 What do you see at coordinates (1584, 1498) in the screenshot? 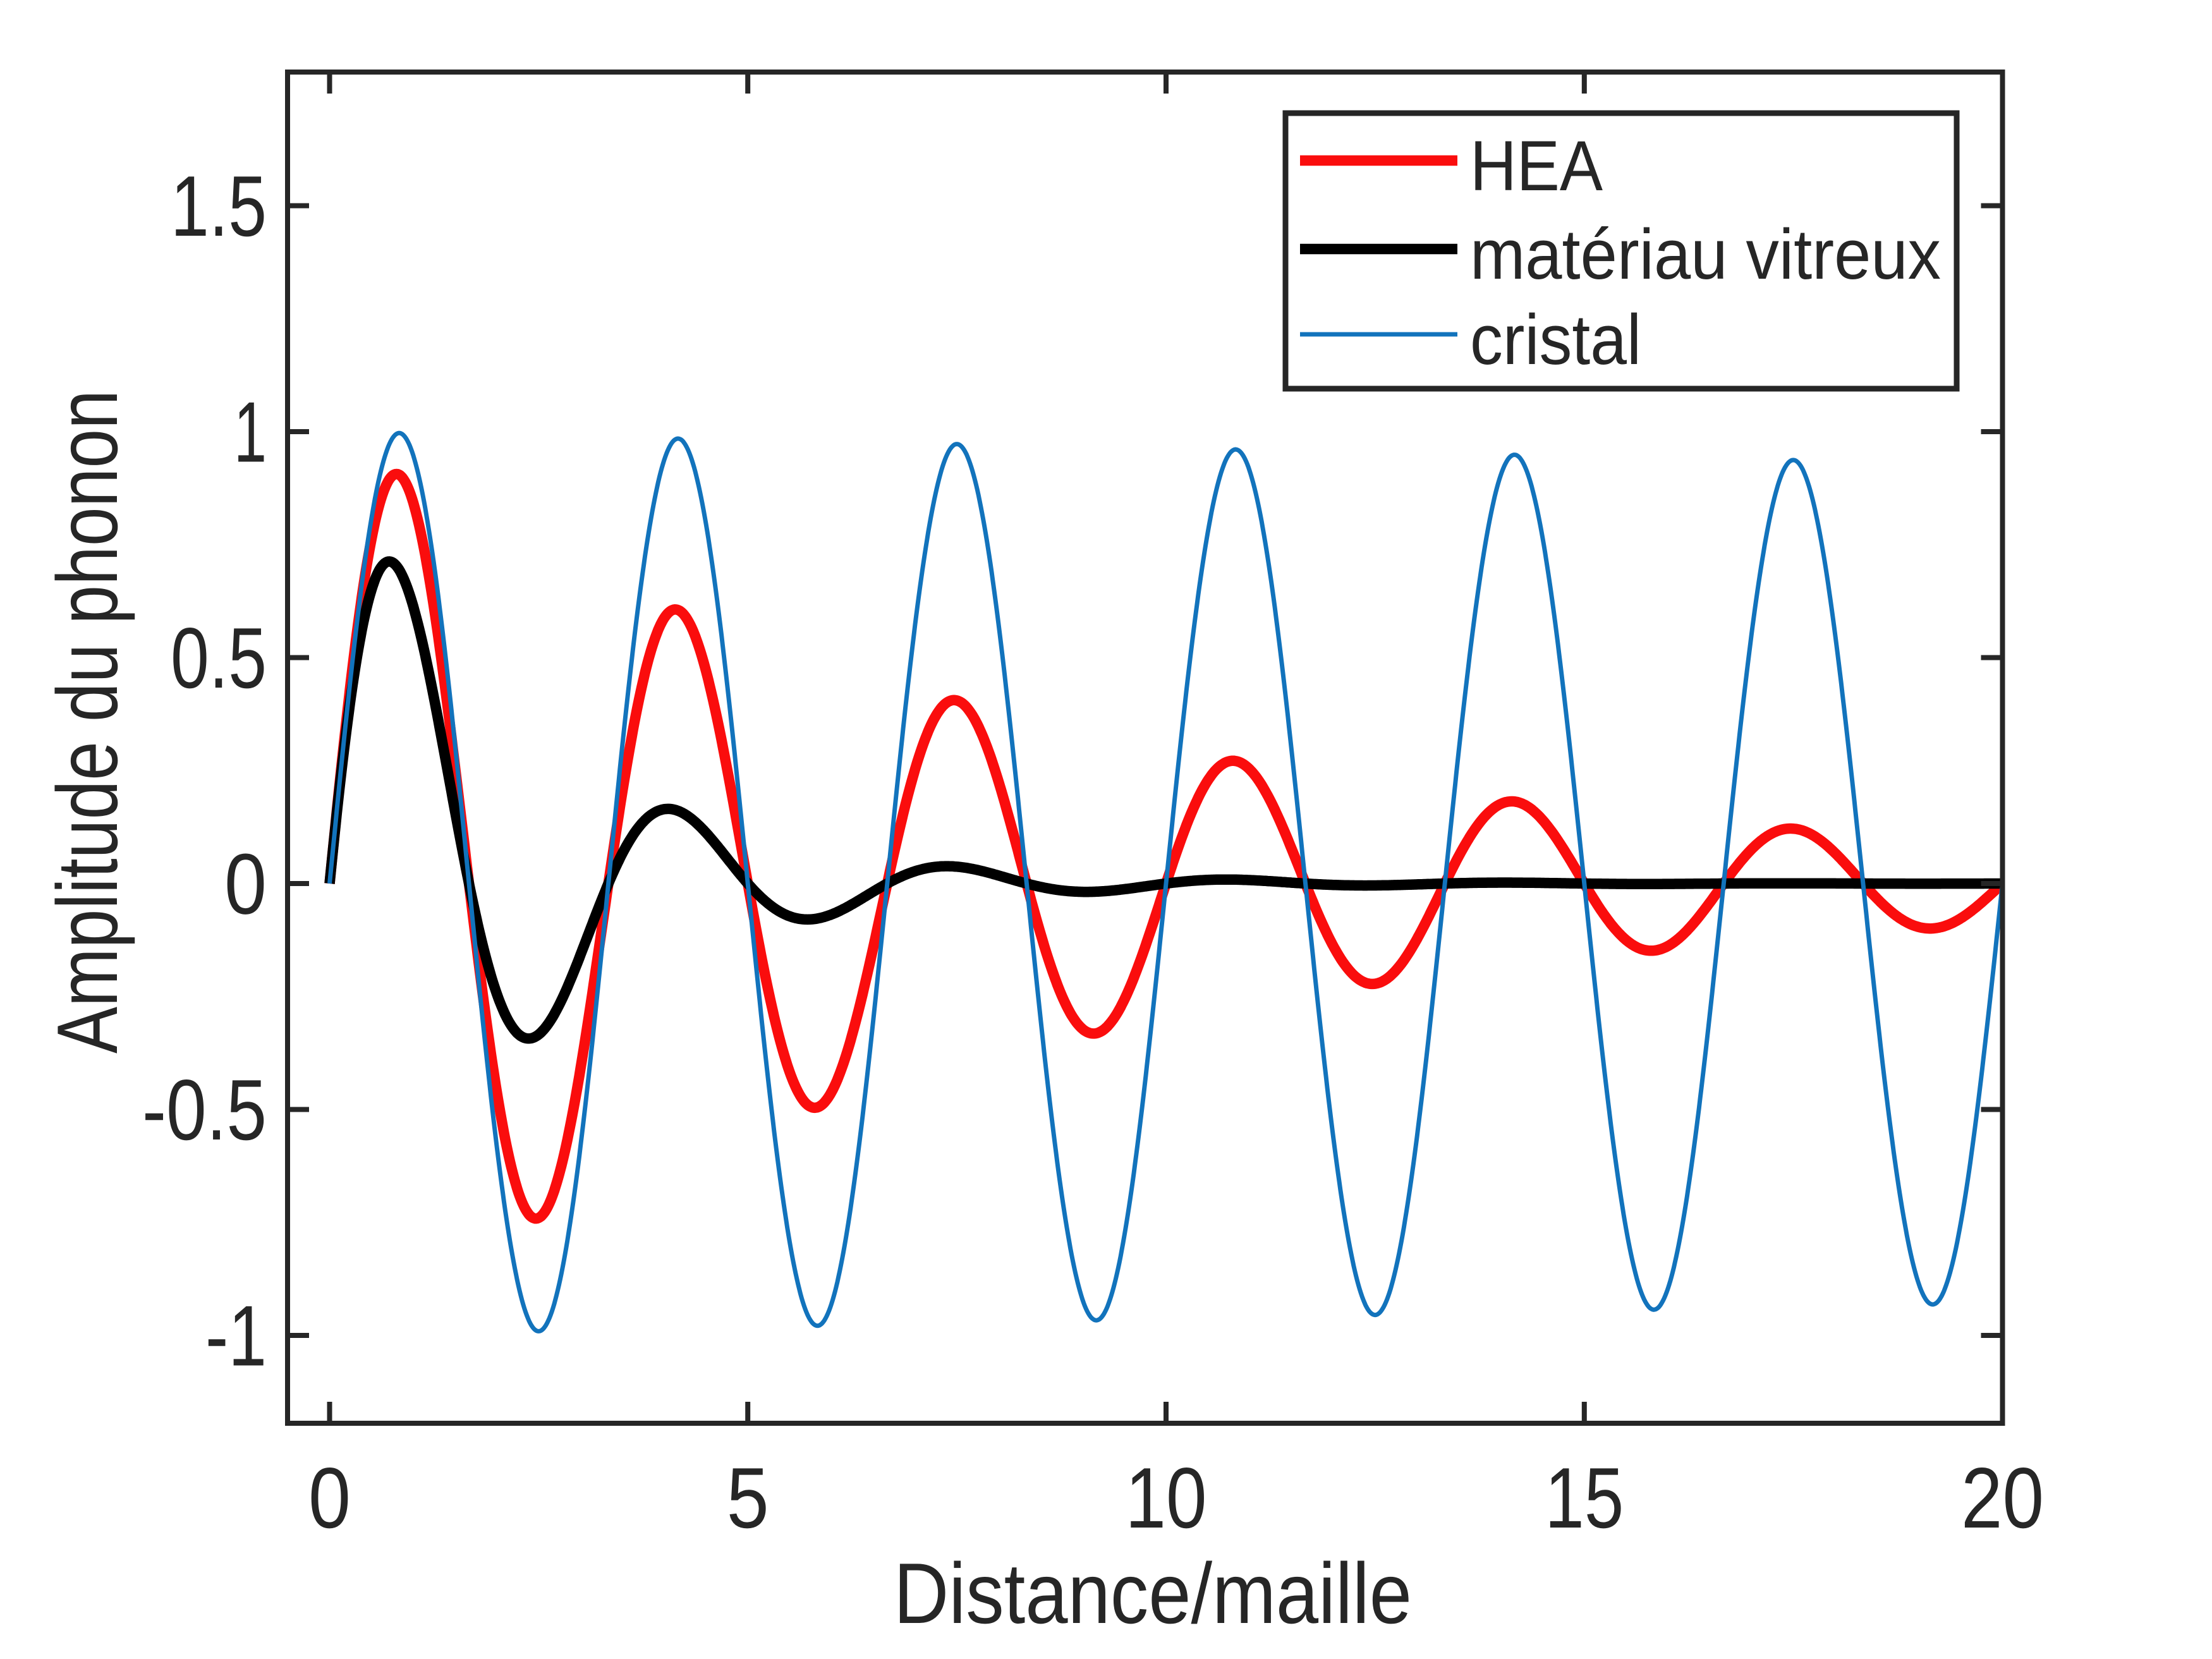
I see `svg-text: 15` at bounding box center [1584, 1498].